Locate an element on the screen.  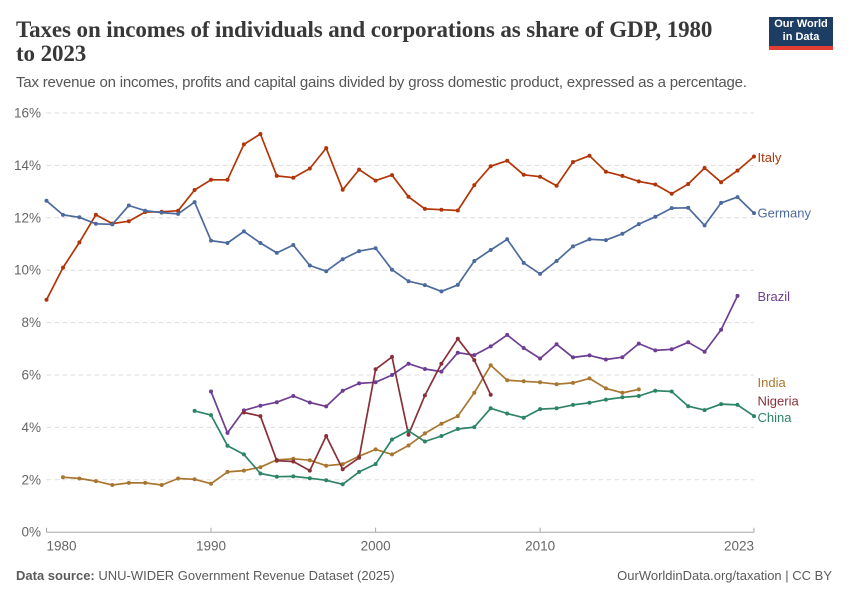
svg-text: 2010 is located at coordinates (540, 546).